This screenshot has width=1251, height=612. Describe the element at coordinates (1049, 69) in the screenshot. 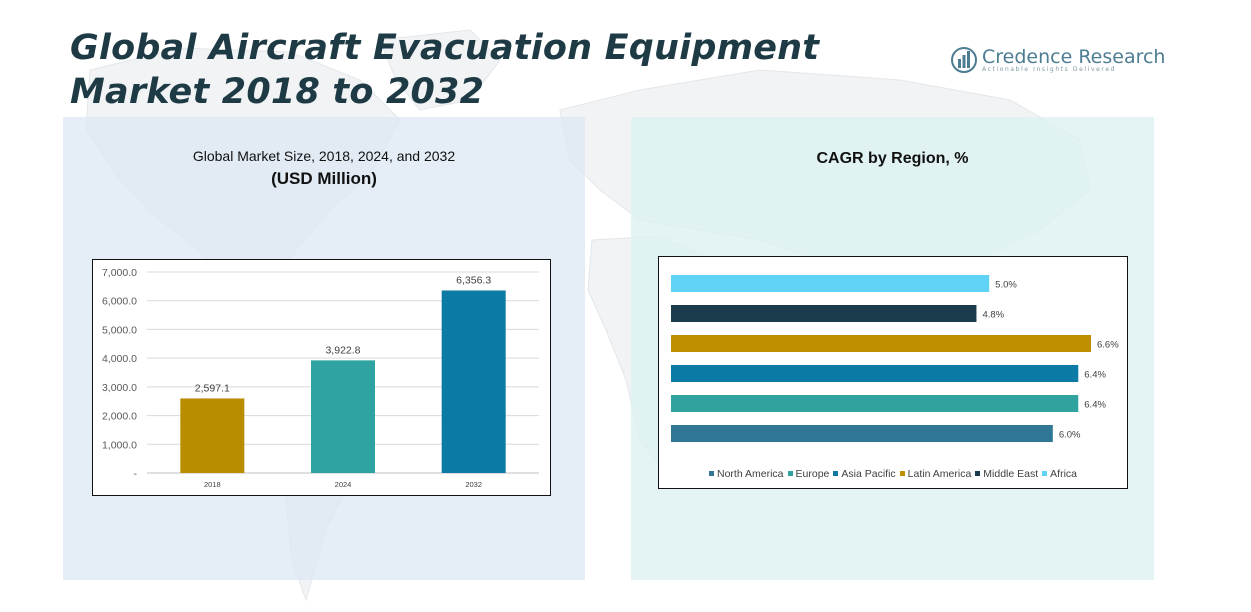

I see `brand-tagline: Actionable Insights Delivered` at that location.